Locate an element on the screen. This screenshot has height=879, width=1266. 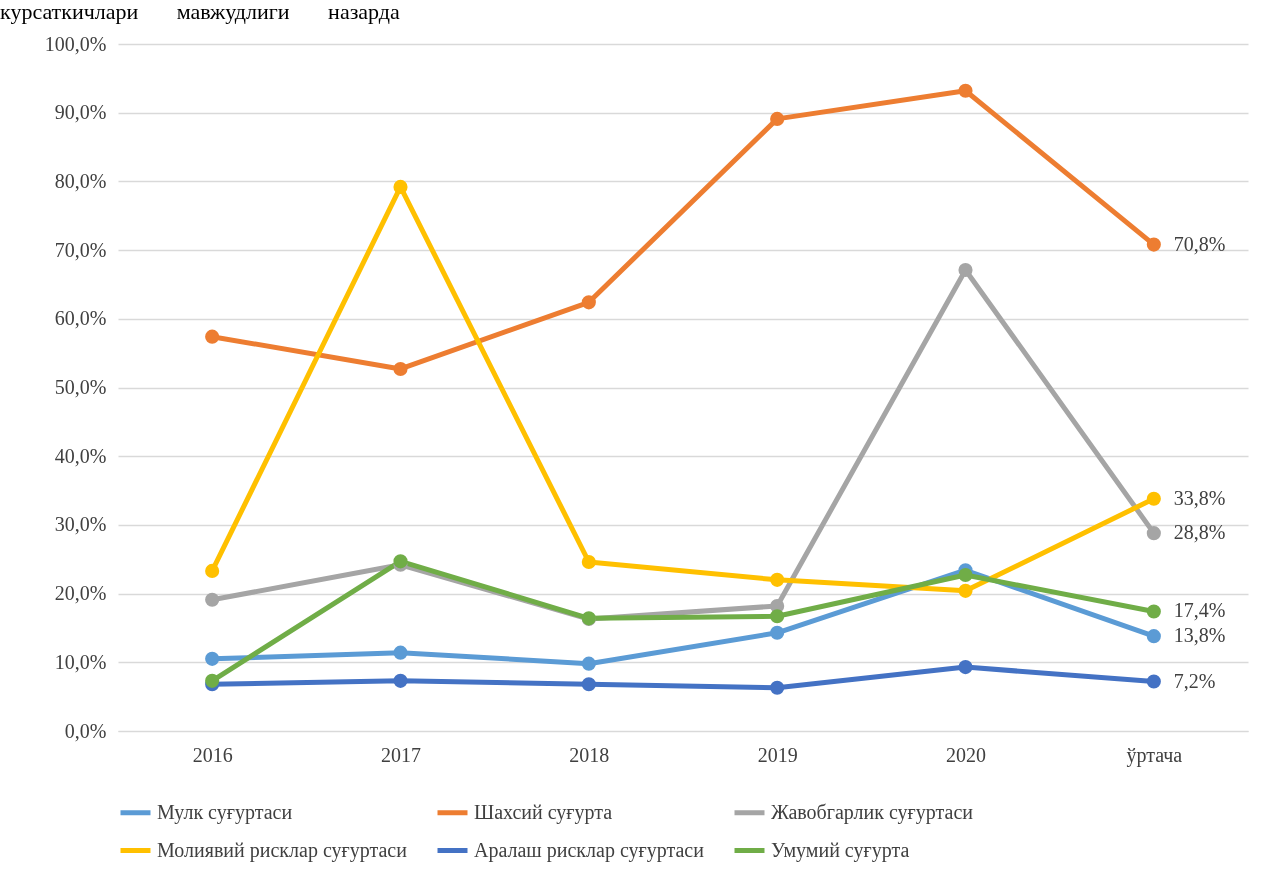
y-tick-label: 60,0% is located at coordinates (80, 318).